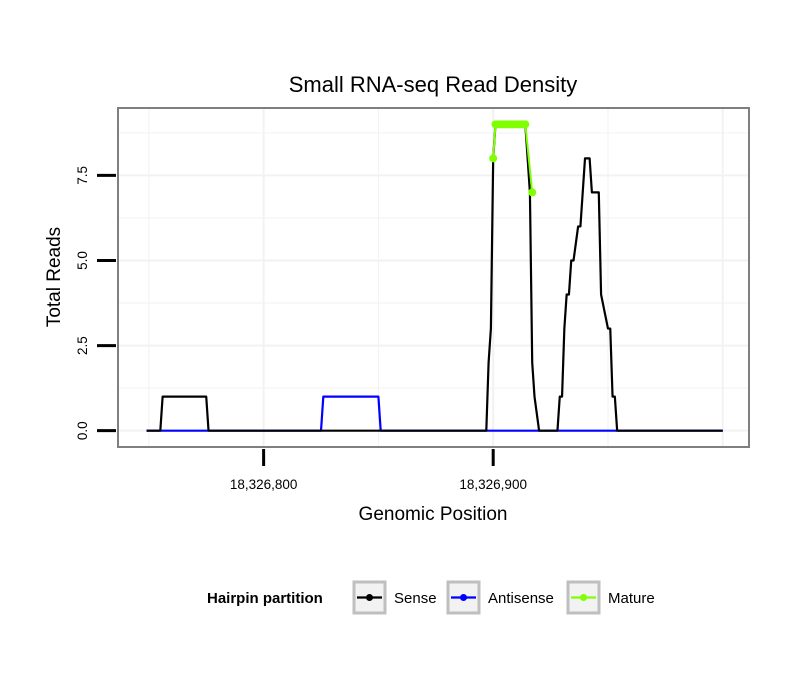 This screenshot has width=810, height=690. What do you see at coordinates (433, 84) in the screenshot?
I see `chart-title: Small RNA-seq Read Density` at bounding box center [433, 84].